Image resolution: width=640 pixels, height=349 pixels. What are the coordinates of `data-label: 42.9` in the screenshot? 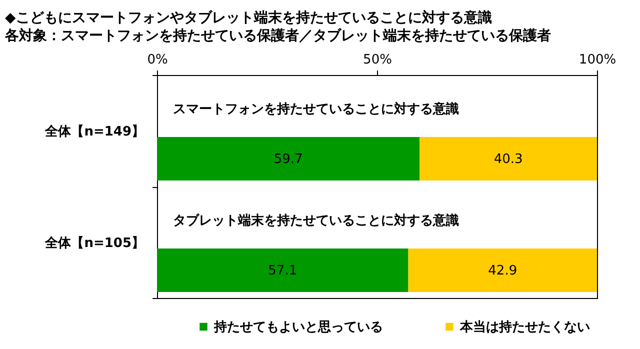 It's located at (503, 270).